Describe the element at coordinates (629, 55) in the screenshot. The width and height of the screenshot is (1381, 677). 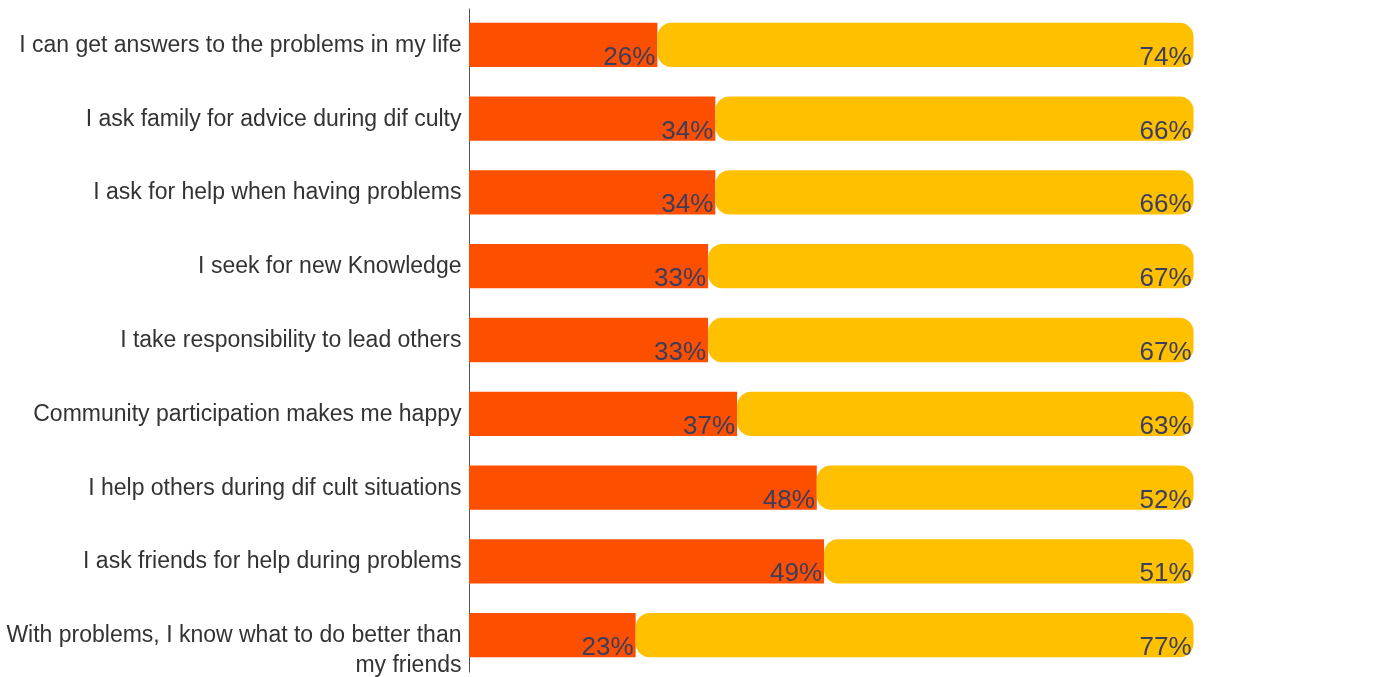
I see `data-label: 26%` at that location.